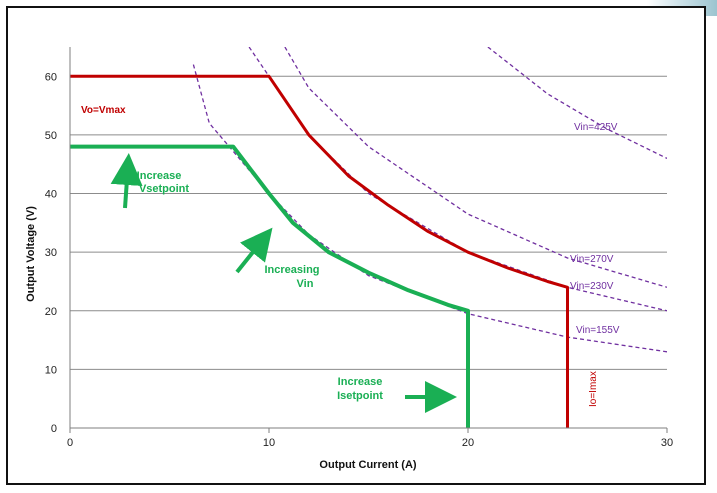 The height and width of the screenshot is (493, 717). I want to click on y-axis-title: Output Voltage (V), so click(31, 254).